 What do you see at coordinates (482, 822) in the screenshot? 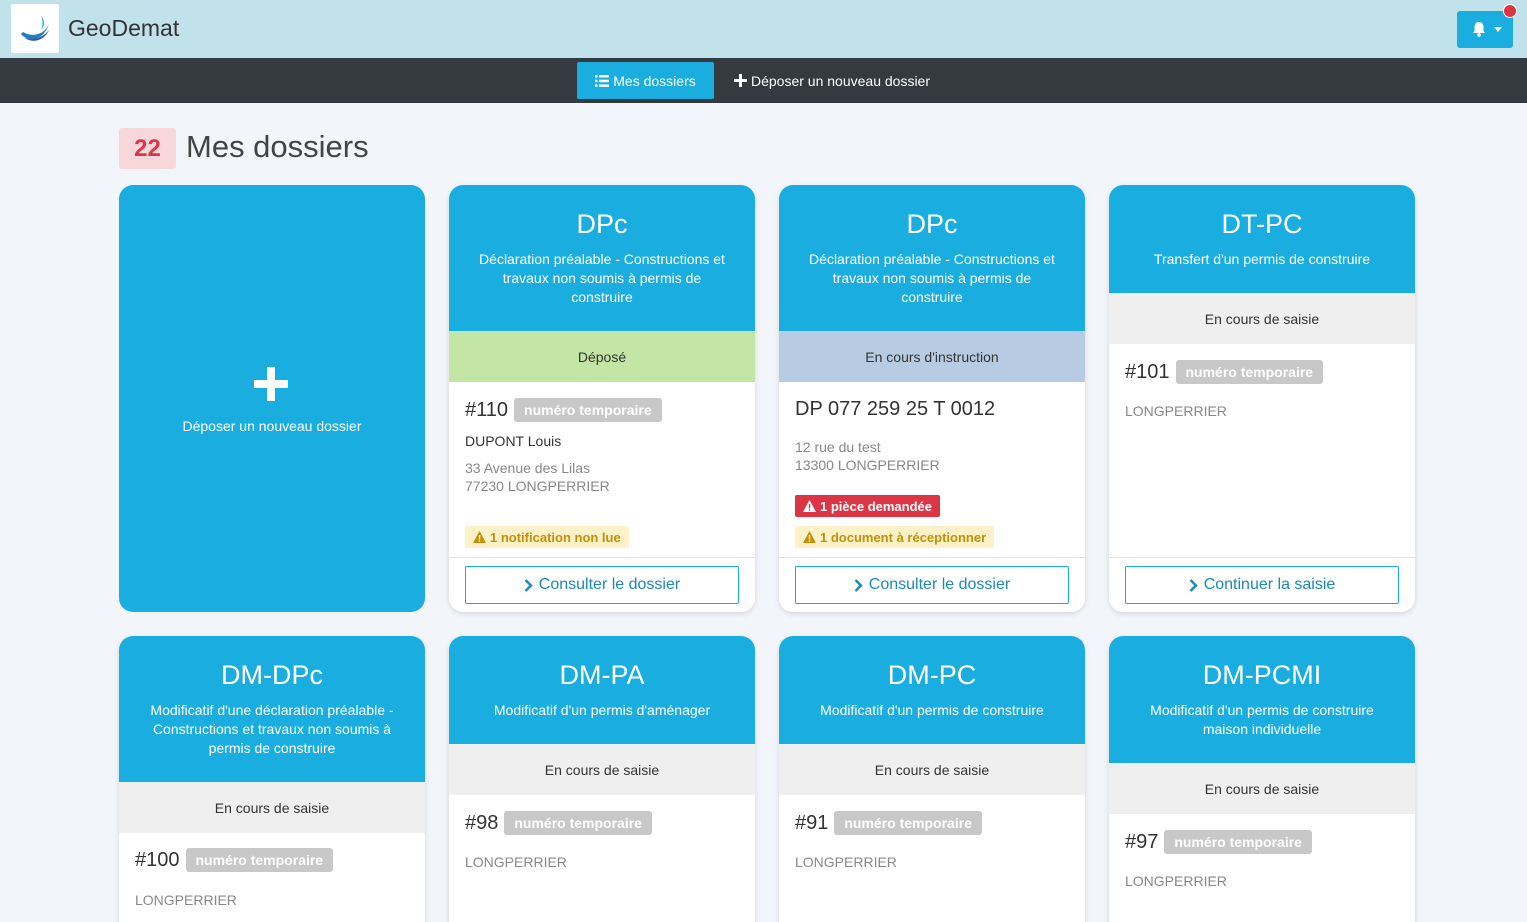
I see `folder-number-value: #98` at bounding box center [482, 822].